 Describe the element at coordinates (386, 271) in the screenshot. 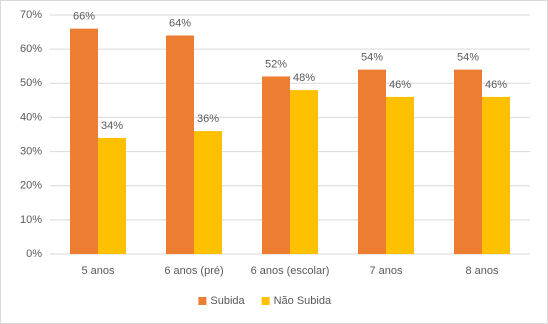

I see `x-tick-label: 7 anos` at that location.